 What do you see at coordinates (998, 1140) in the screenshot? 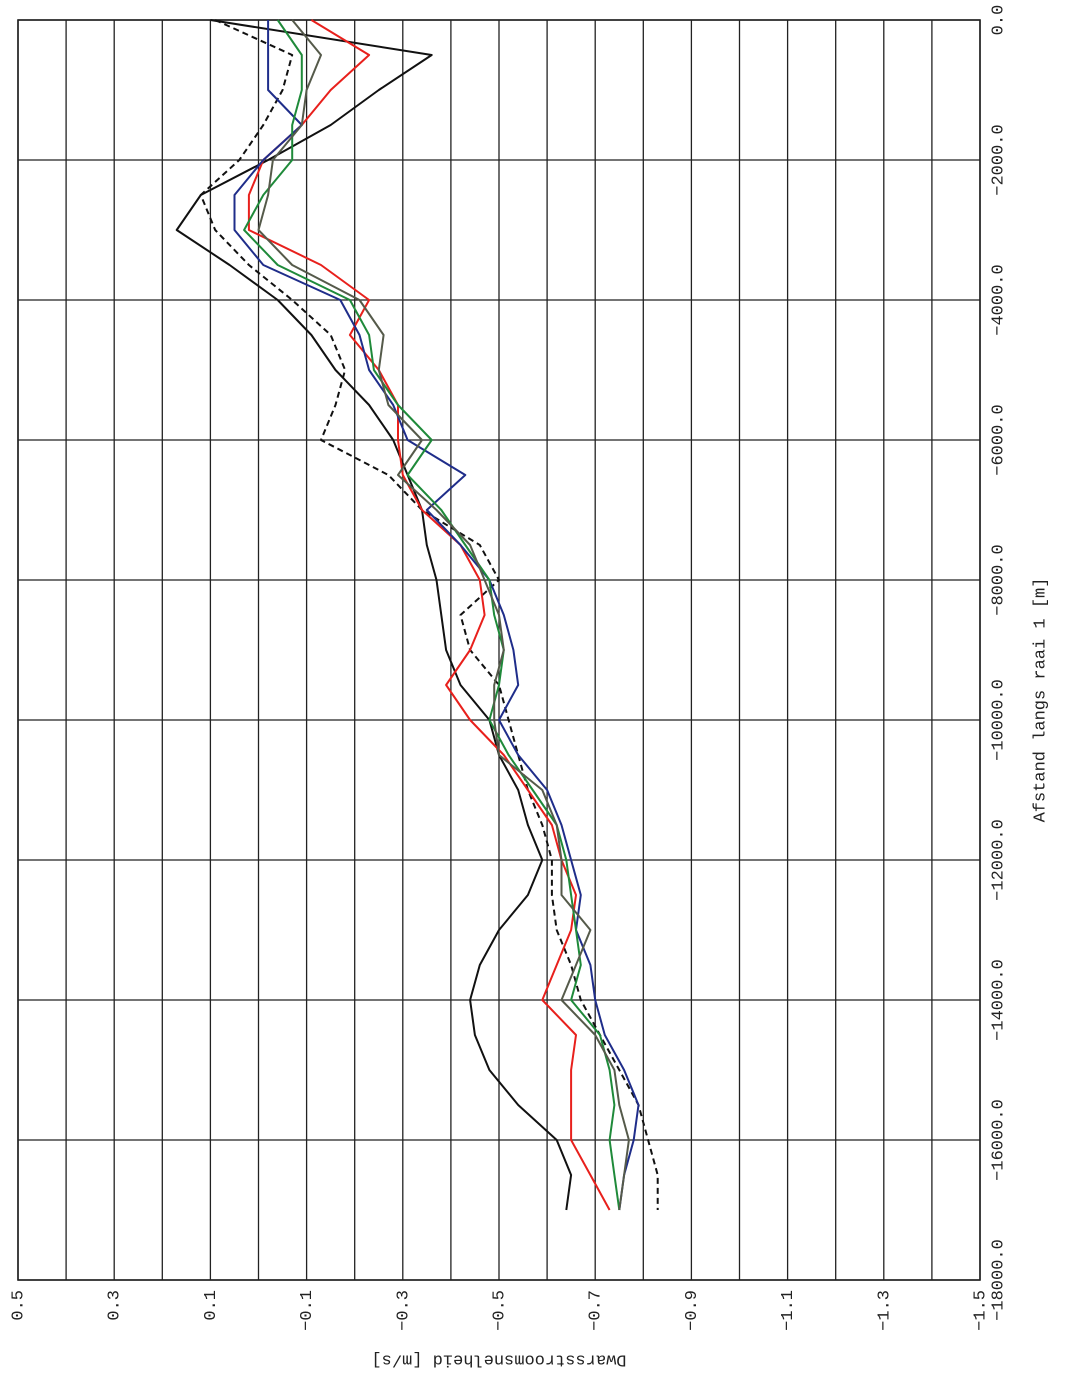
I see `x-tick-label: −16000.0` at bounding box center [998, 1140].